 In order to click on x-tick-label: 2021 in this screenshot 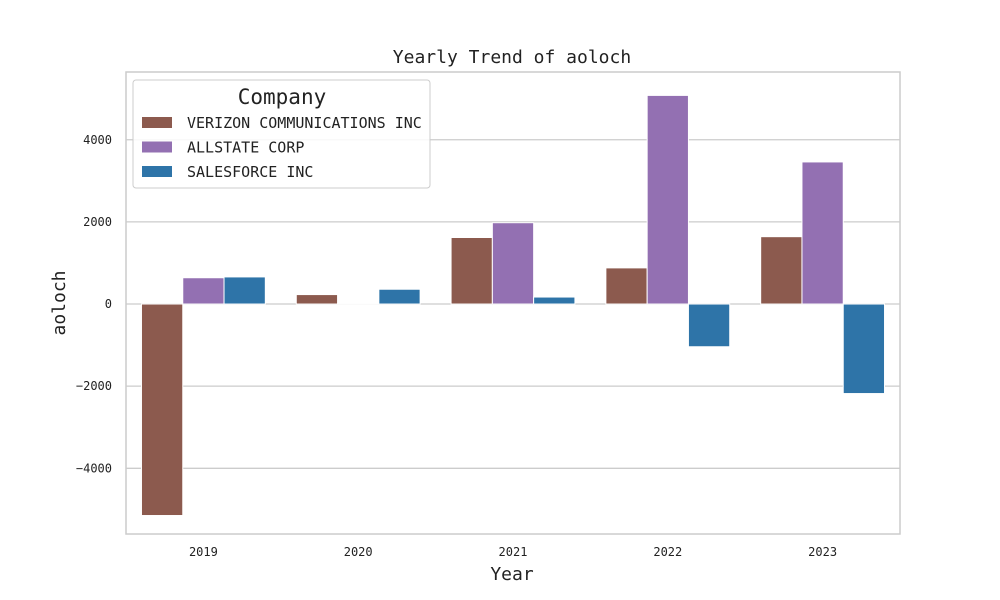, I will do `click(513, 552)`.